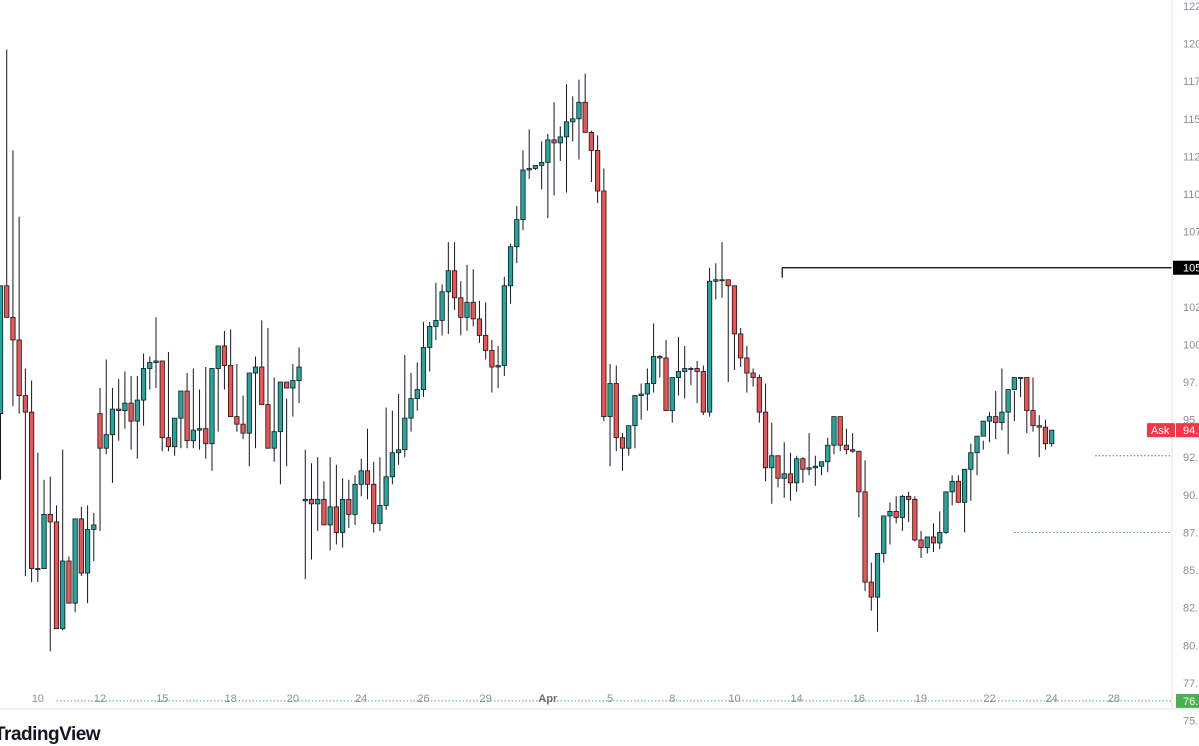  I want to click on ask-price-tag, so click(1187, 430).